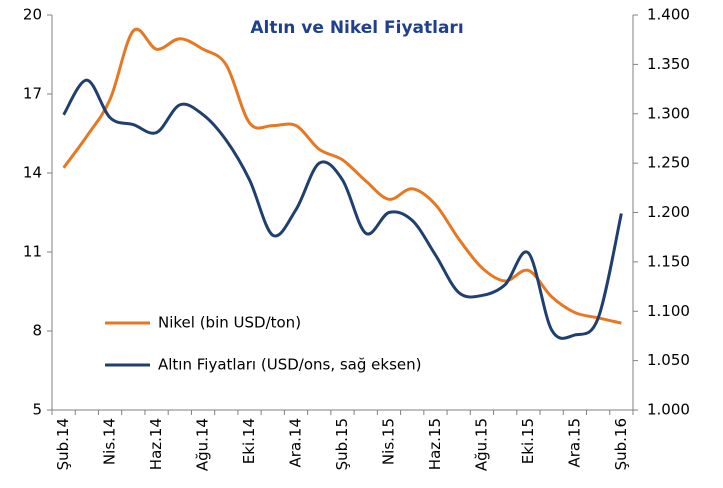  What do you see at coordinates (32, 94) in the screenshot?
I see `y-tick-label: 17` at bounding box center [32, 94].